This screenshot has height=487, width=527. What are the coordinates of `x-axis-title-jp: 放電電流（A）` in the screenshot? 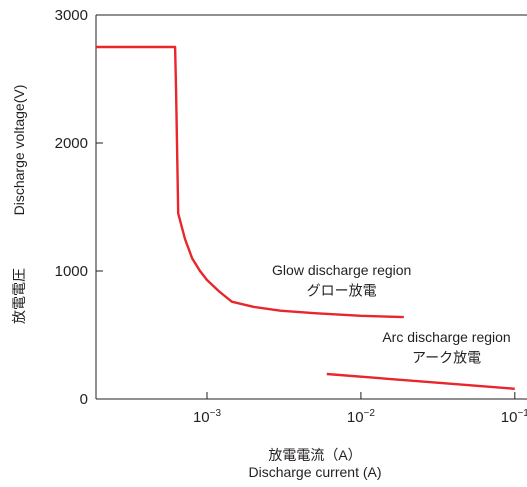 It's located at (314, 455).